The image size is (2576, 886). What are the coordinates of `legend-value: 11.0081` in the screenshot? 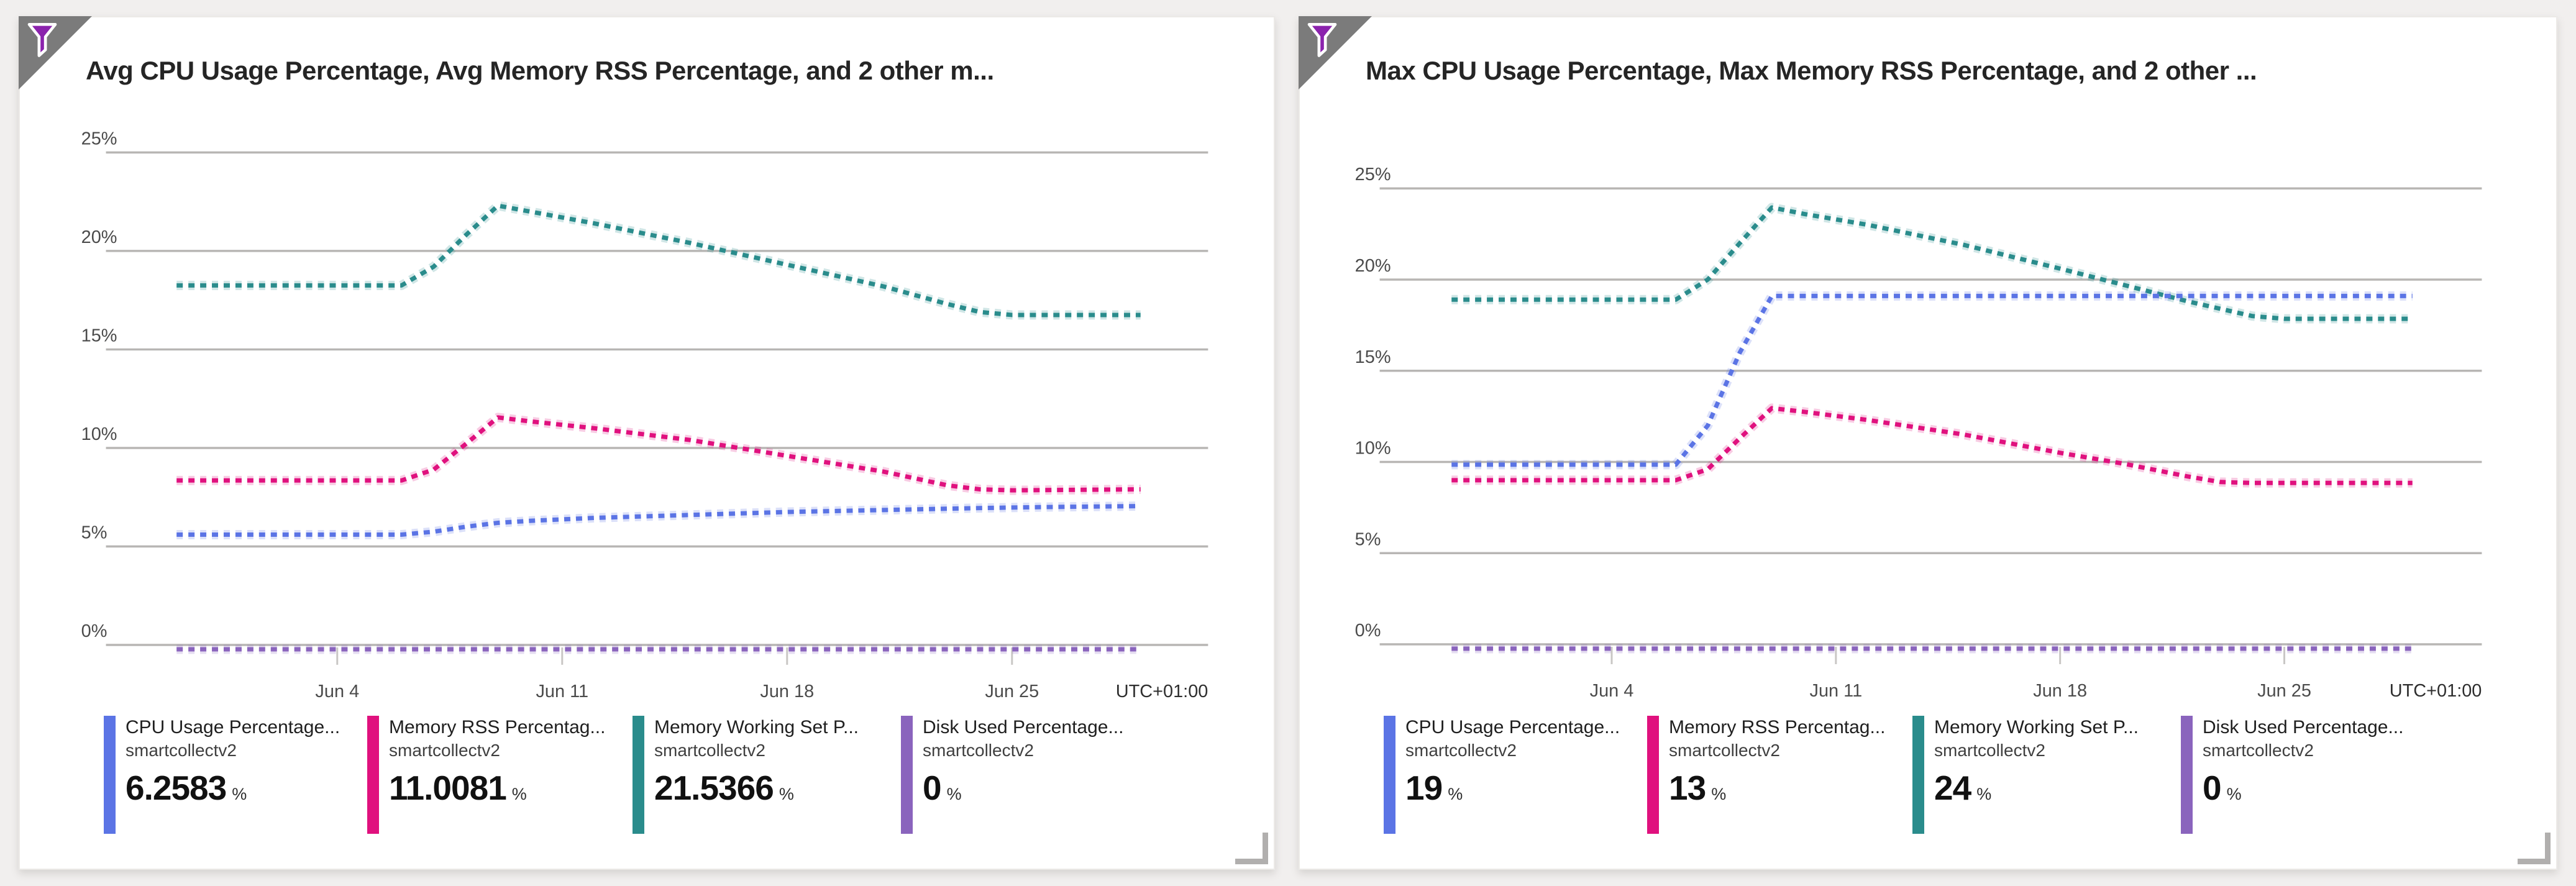 It's located at (448, 788).